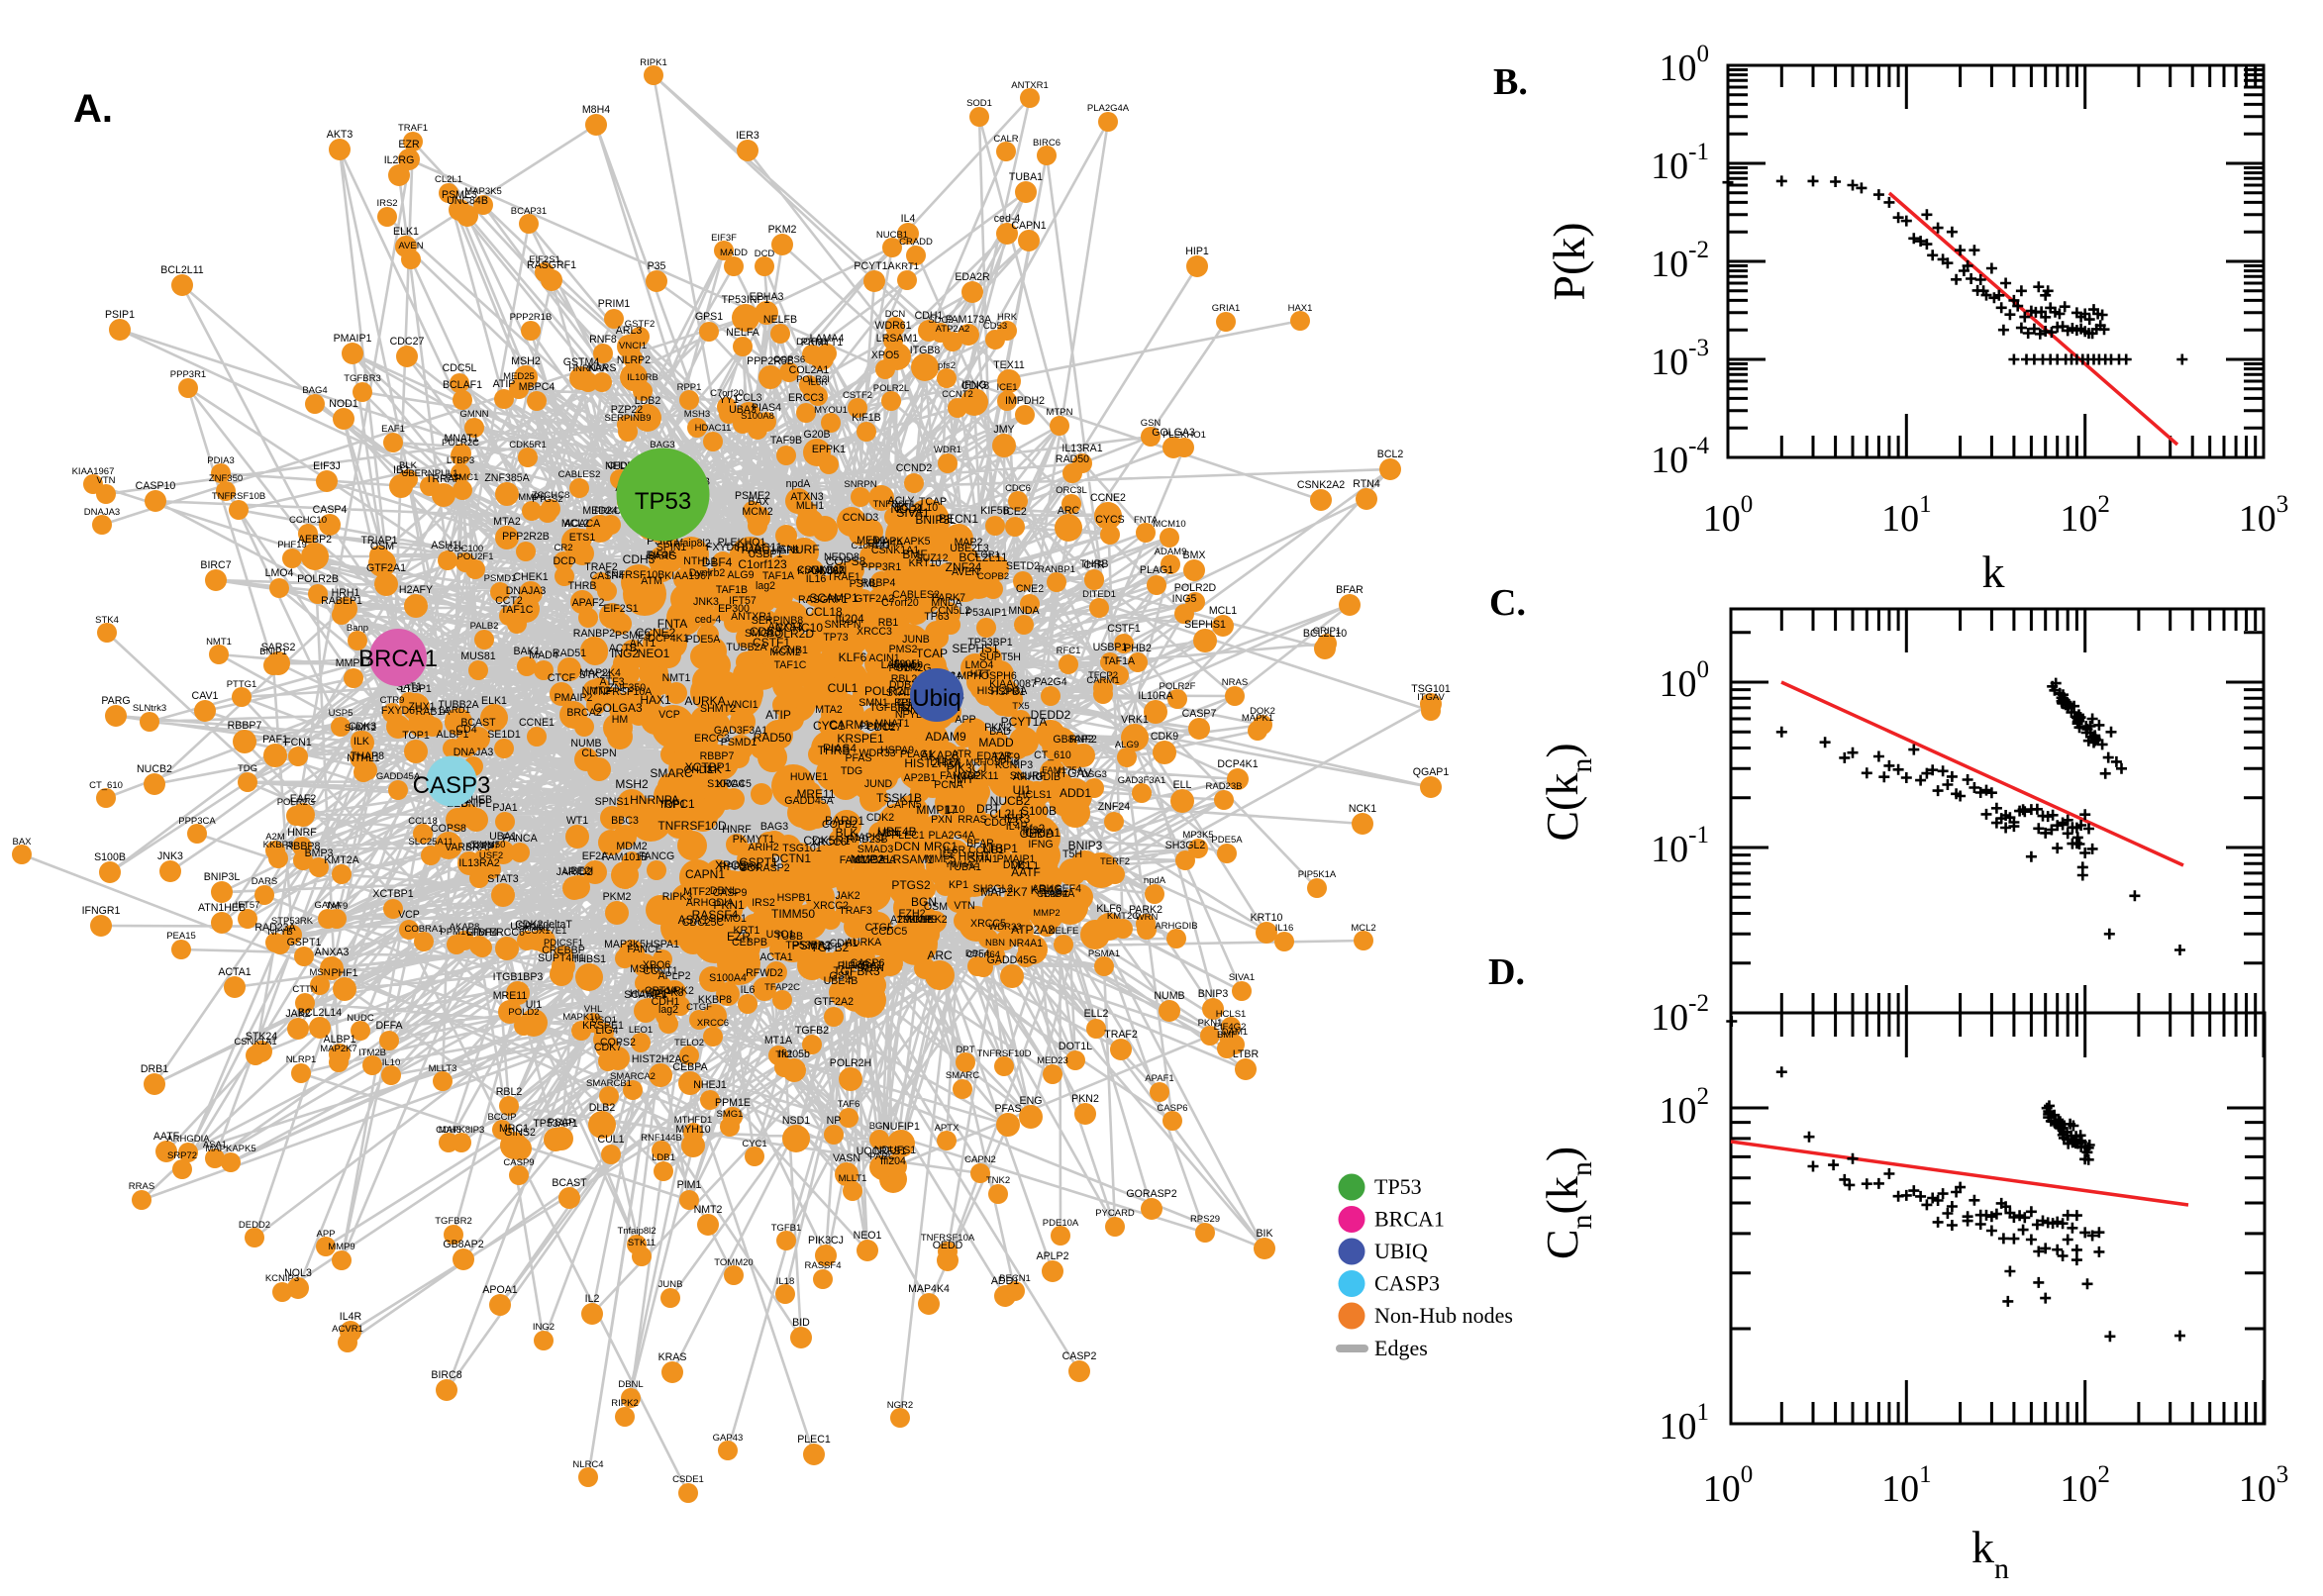  Describe the element at coordinates (466, 730) in the screenshot. I see `svg-text: CD4` at that location.